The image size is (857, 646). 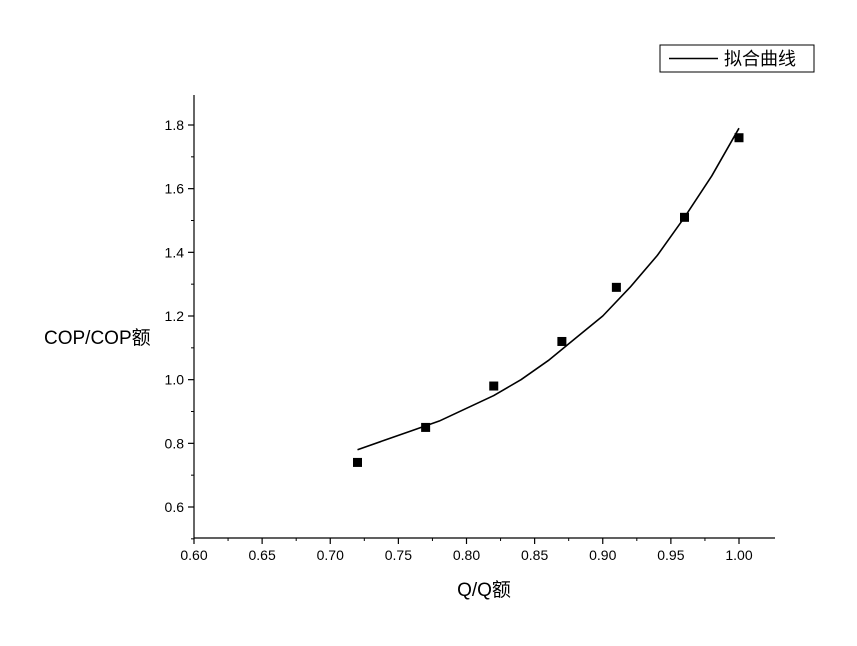 What do you see at coordinates (738, 555) in the screenshot?
I see `x-tick-label: 1.00` at bounding box center [738, 555].